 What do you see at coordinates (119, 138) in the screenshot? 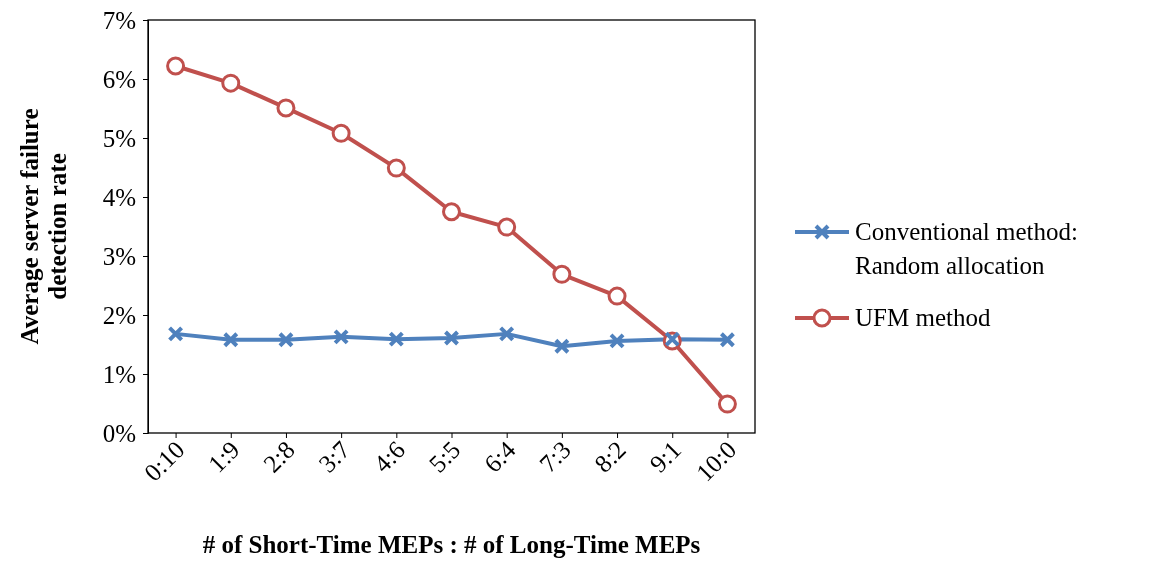
I see `y-tick-label: 5%` at bounding box center [119, 138].